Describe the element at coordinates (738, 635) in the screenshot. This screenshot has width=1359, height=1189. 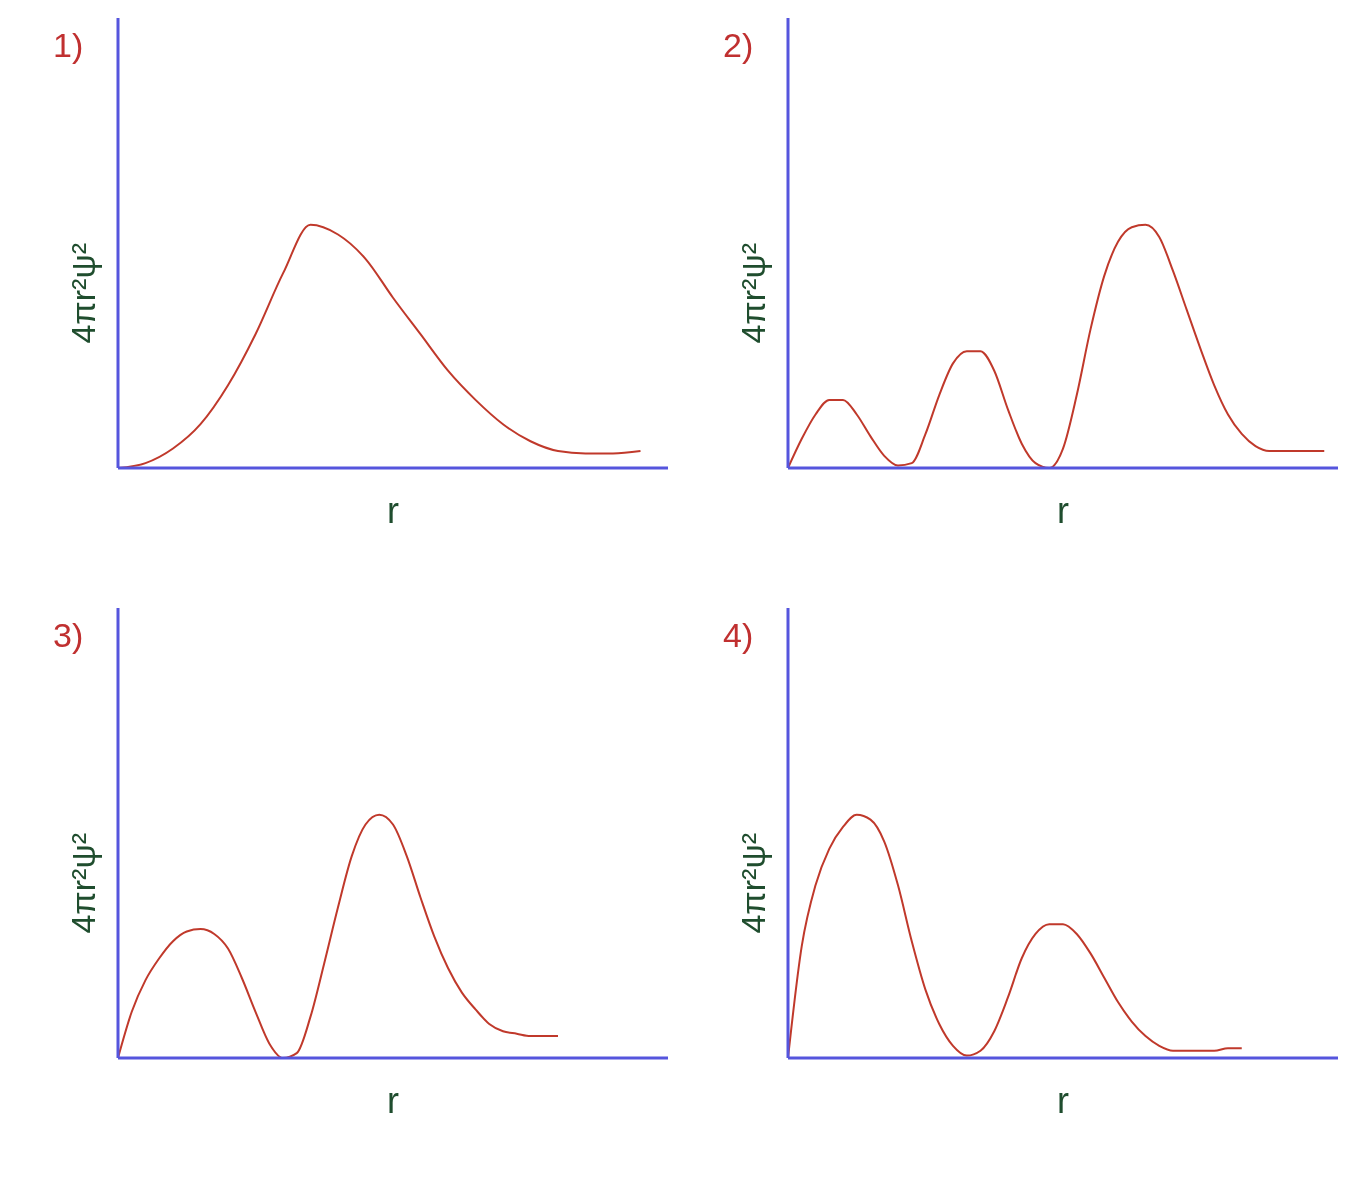
I see `chart-title: 4)` at that location.